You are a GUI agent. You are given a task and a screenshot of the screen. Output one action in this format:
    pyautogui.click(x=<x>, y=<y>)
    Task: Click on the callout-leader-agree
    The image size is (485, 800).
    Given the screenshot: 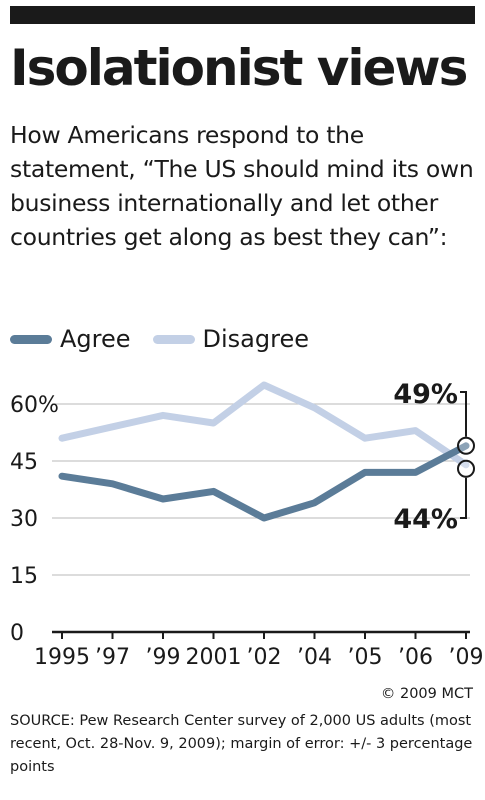 What is the action you would take?
    pyautogui.click(x=463, y=414)
    